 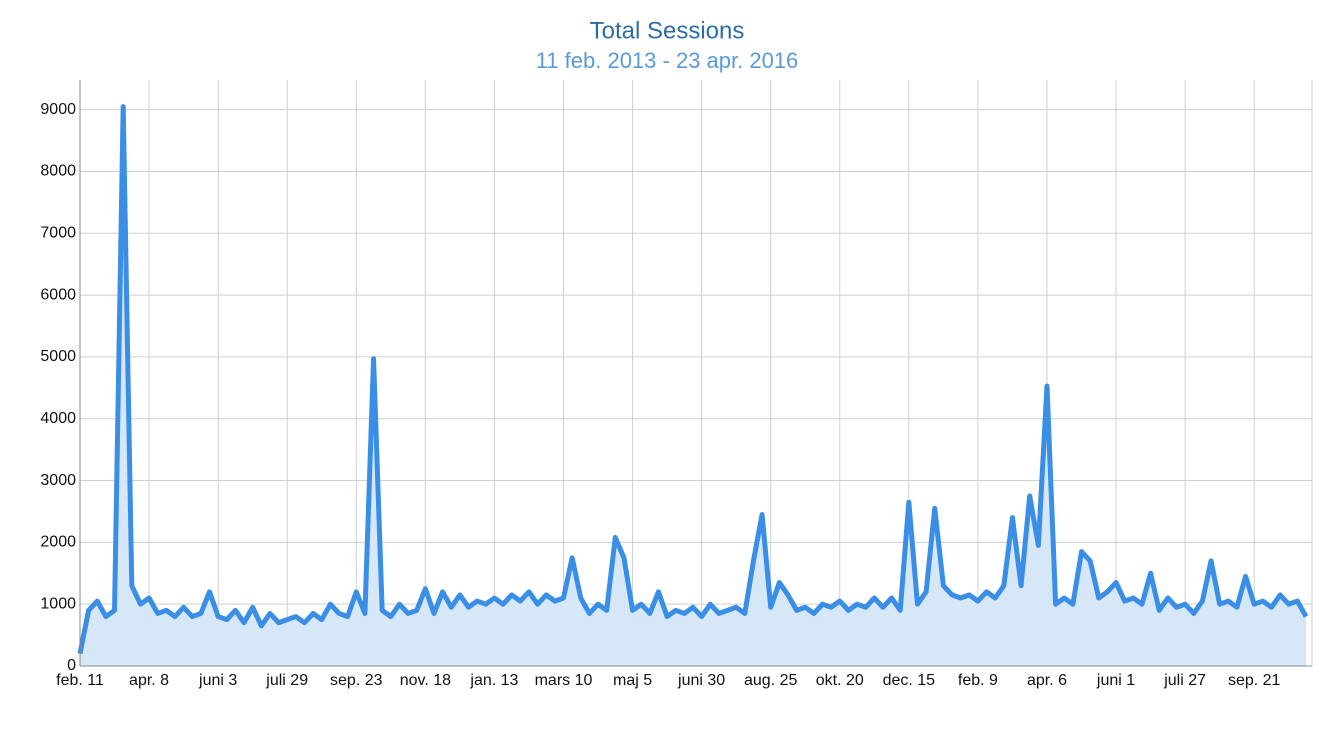 I want to click on x-tick-label: sep. 21, so click(x=1254, y=680).